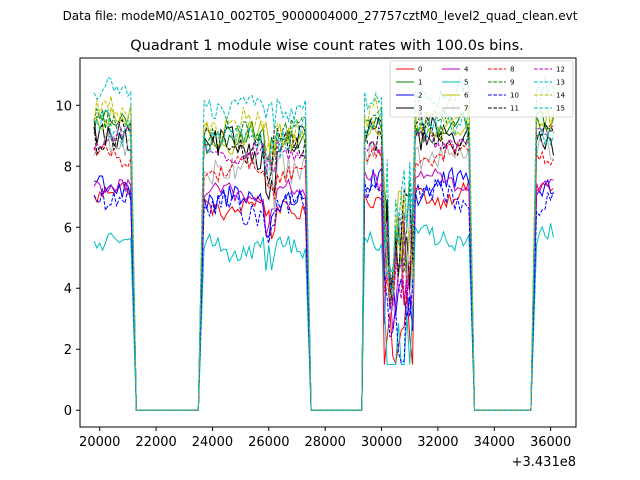 This screenshot has height=480, width=640. I want to click on x-tick-label: 26000, so click(268, 442).